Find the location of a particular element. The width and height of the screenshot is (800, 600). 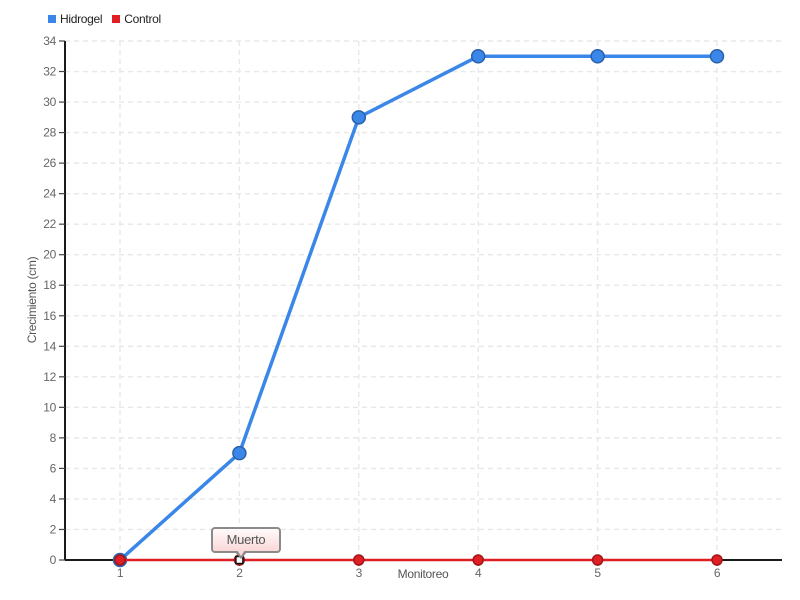

y-axis-title: Crecimiento (cm) is located at coordinates (32, 300).